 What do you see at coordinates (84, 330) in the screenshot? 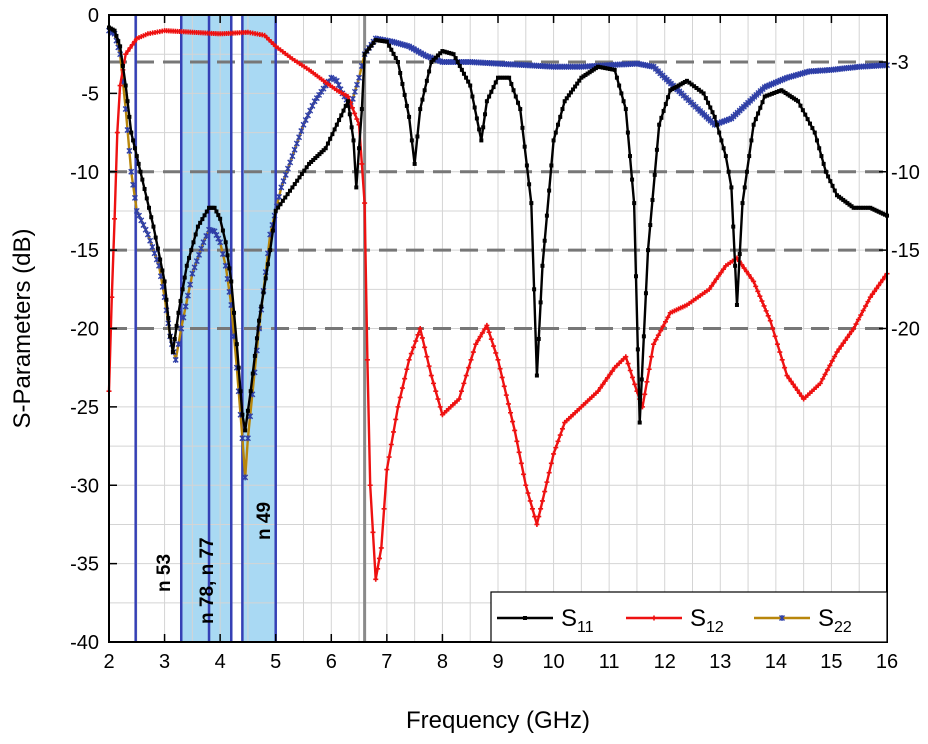
I see `y-tick-label: -20` at bounding box center [84, 330].